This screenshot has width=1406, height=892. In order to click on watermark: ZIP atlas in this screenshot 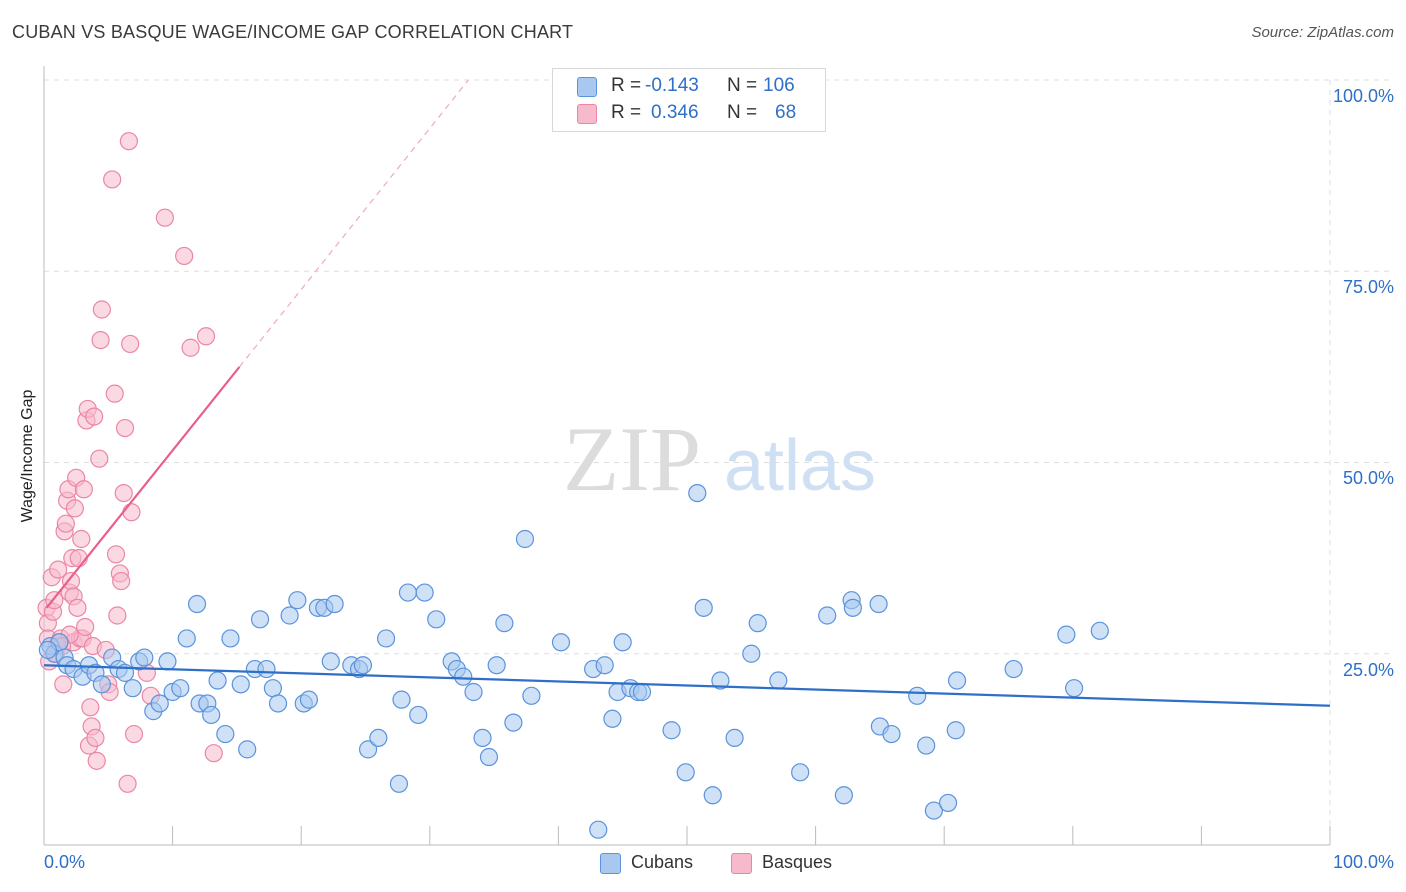, I will do `click(719, 459)`.